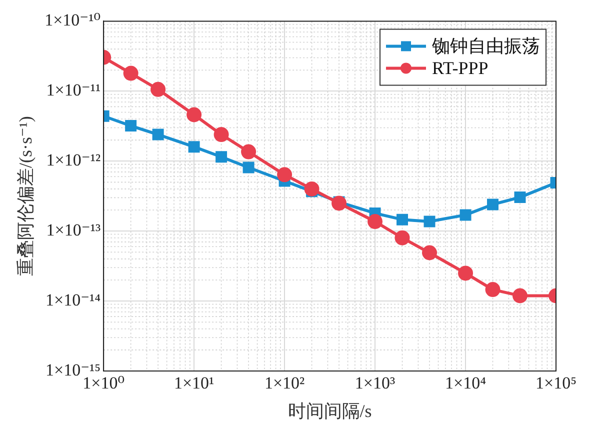  Describe the element at coordinates (330, 410) in the screenshot. I see `x-axis-title: 时间间隔/s` at that location.